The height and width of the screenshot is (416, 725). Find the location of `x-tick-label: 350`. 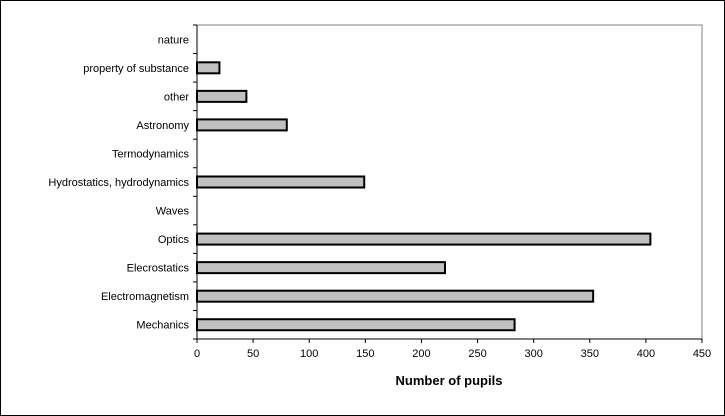

x-tick-label: 350 is located at coordinates (590, 354).